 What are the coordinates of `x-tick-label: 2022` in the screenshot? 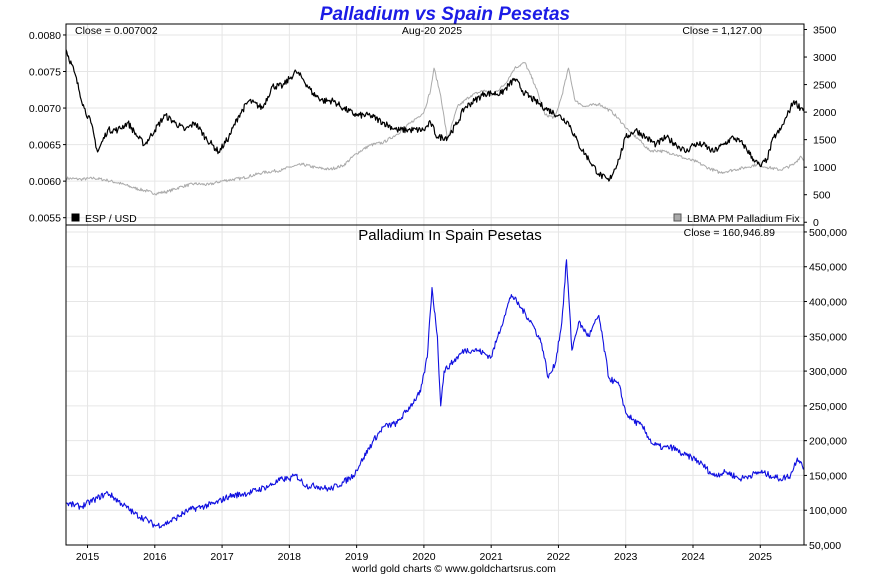 It's located at (559, 557).